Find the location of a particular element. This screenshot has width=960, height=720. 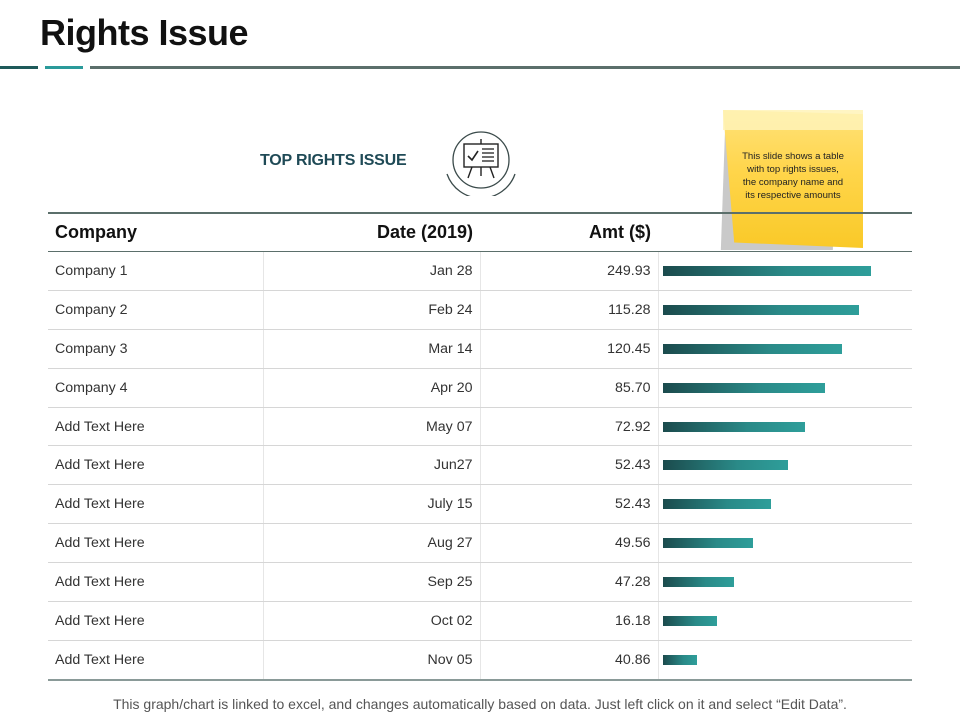

table-row: Add Text Here Sep 25 47.28 is located at coordinates (480, 582).